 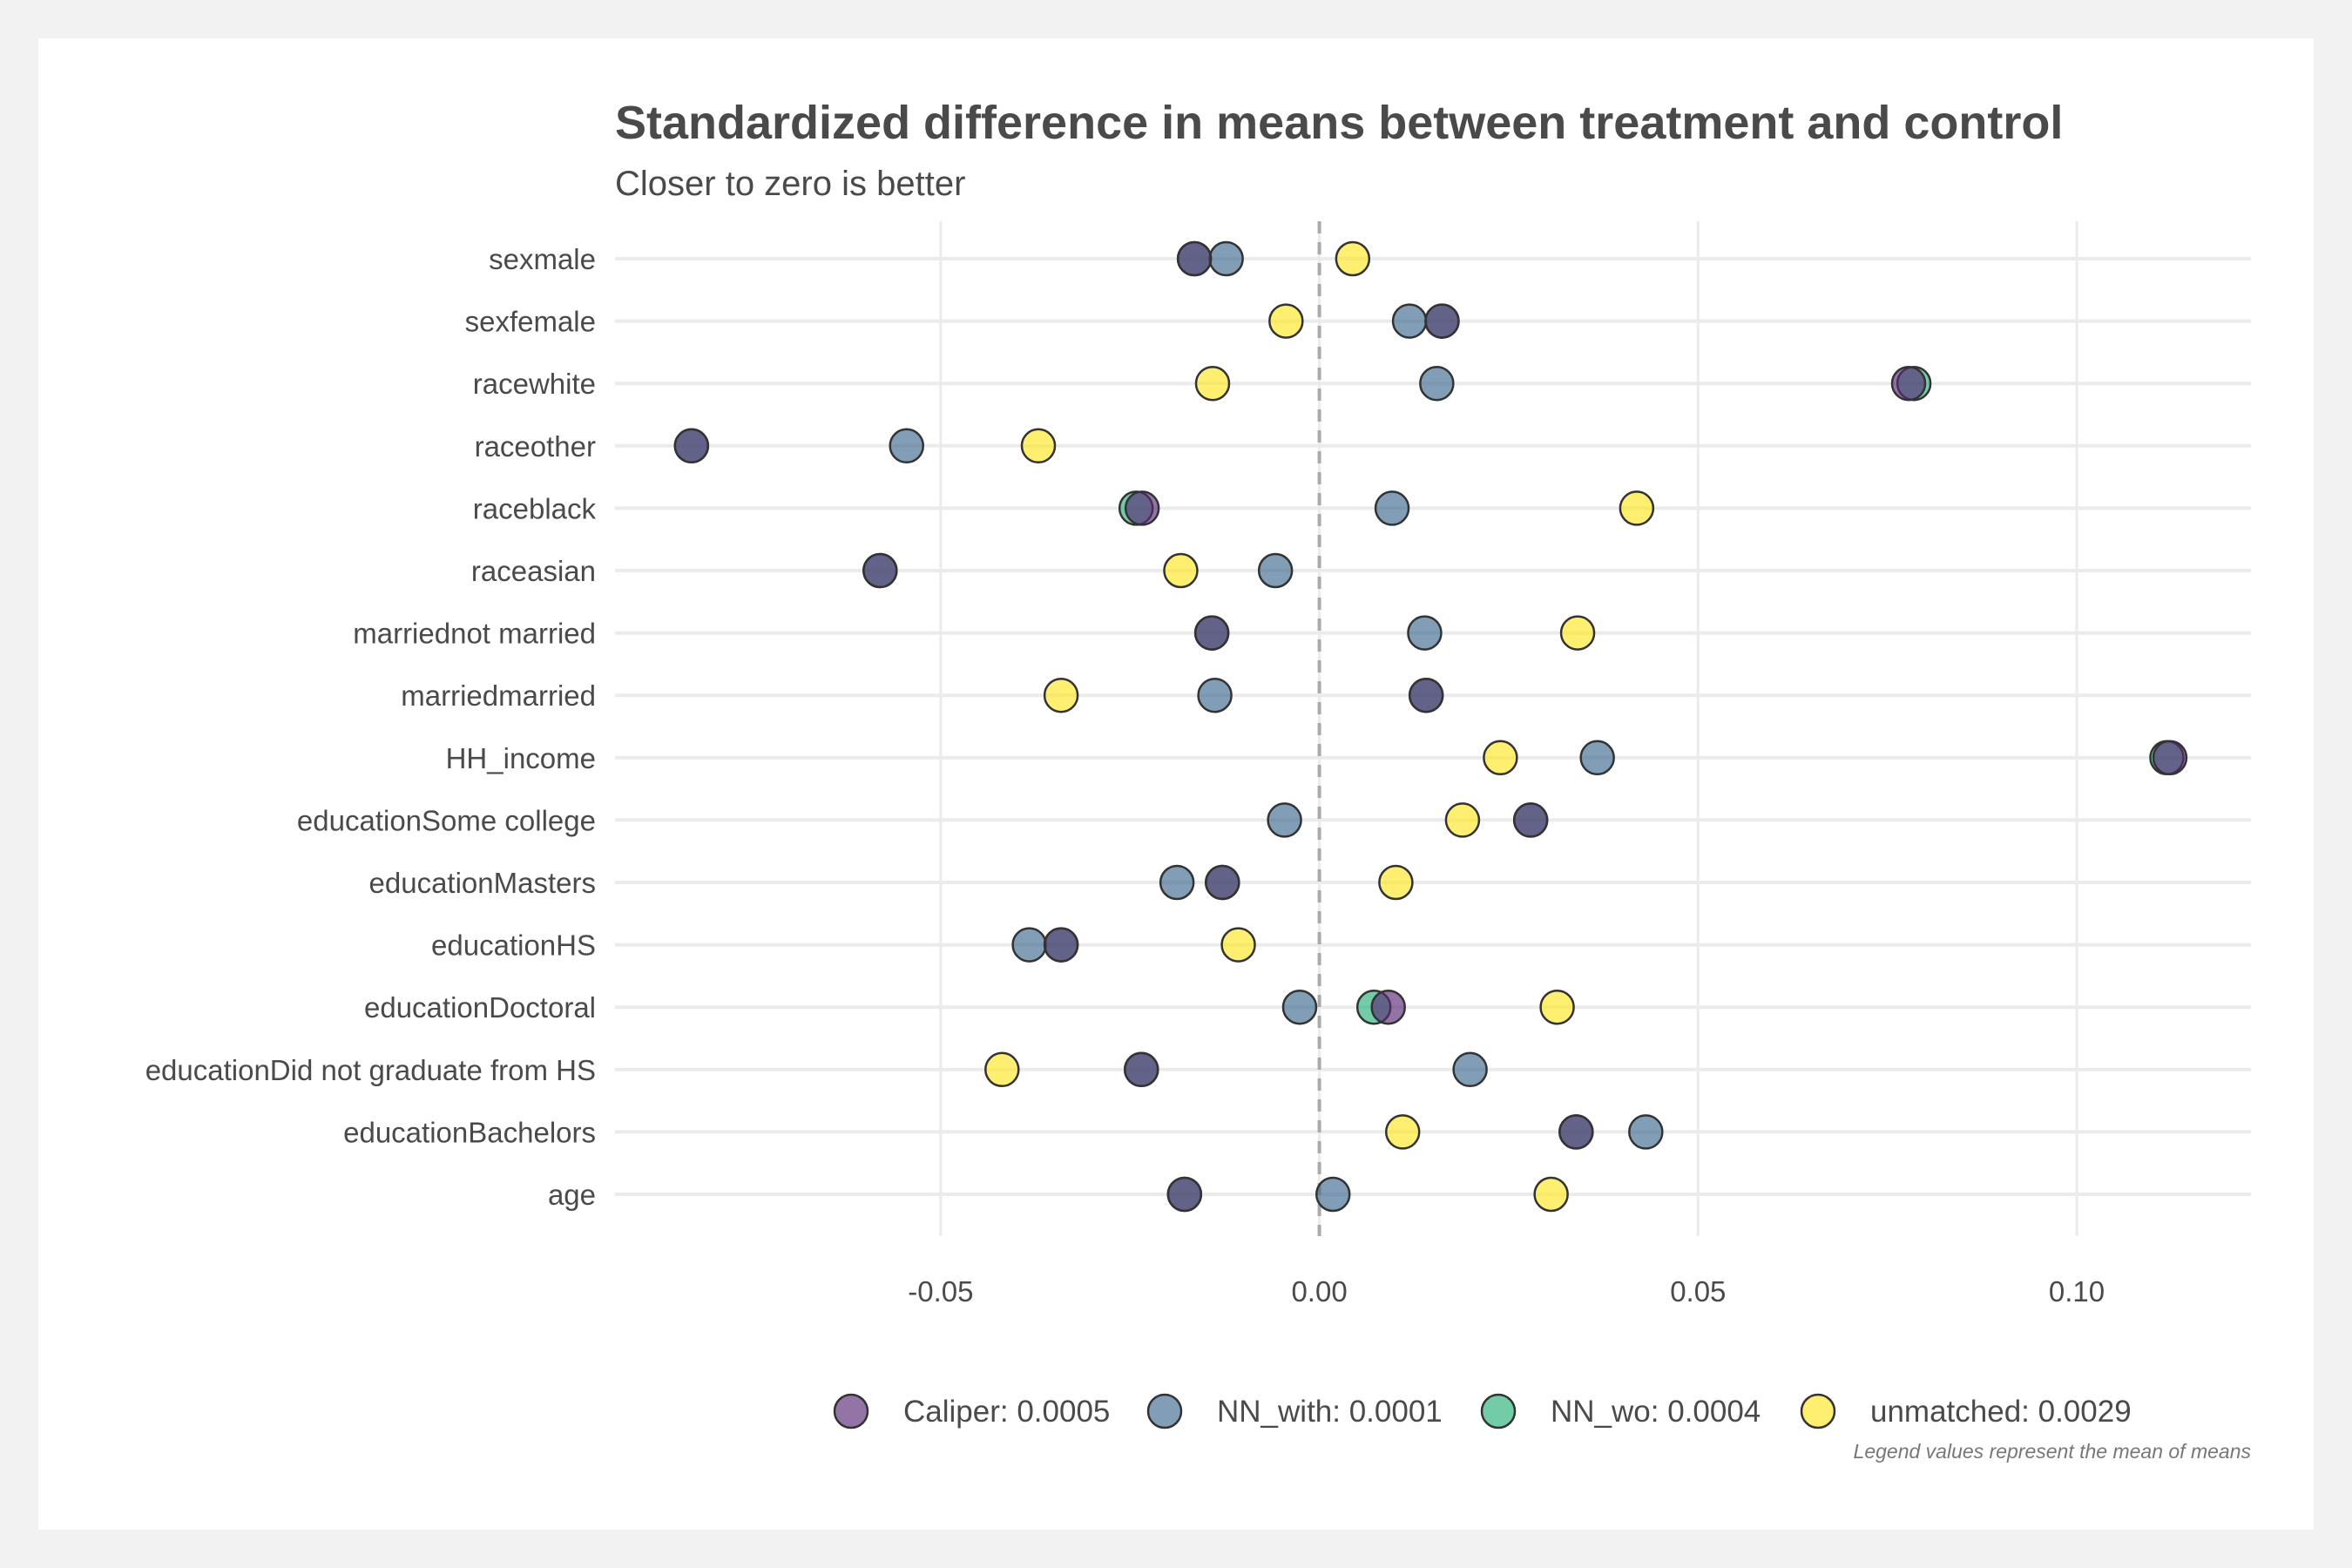 What do you see at coordinates (475, 634) in the screenshot?
I see `category-label: marriednot married` at bounding box center [475, 634].